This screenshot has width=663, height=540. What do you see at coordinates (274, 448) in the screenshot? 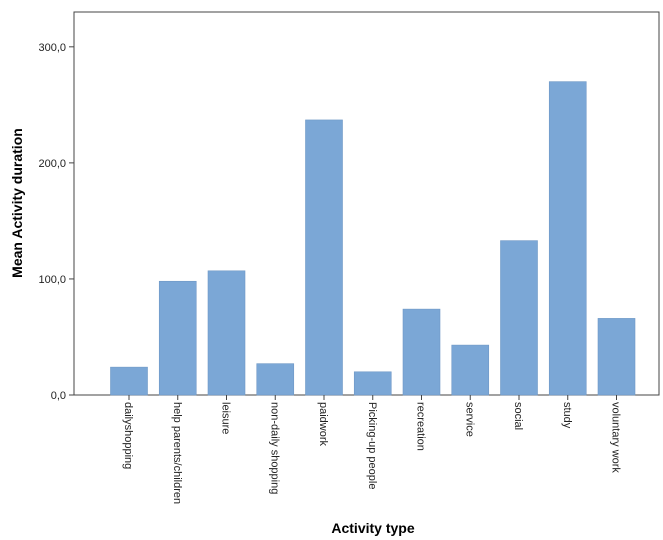
I see `x-tick-label: non-daily shopping` at bounding box center [274, 448].